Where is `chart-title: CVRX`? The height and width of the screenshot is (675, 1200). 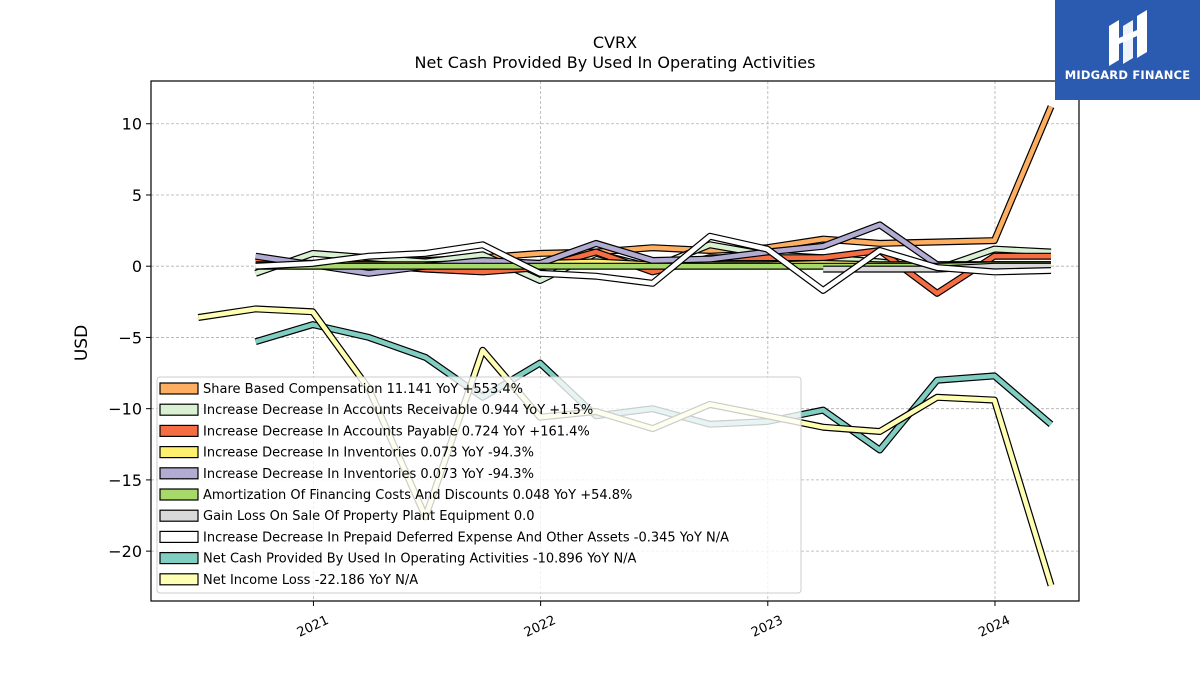
chart-title: CVRX is located at coordinates (615, 42).